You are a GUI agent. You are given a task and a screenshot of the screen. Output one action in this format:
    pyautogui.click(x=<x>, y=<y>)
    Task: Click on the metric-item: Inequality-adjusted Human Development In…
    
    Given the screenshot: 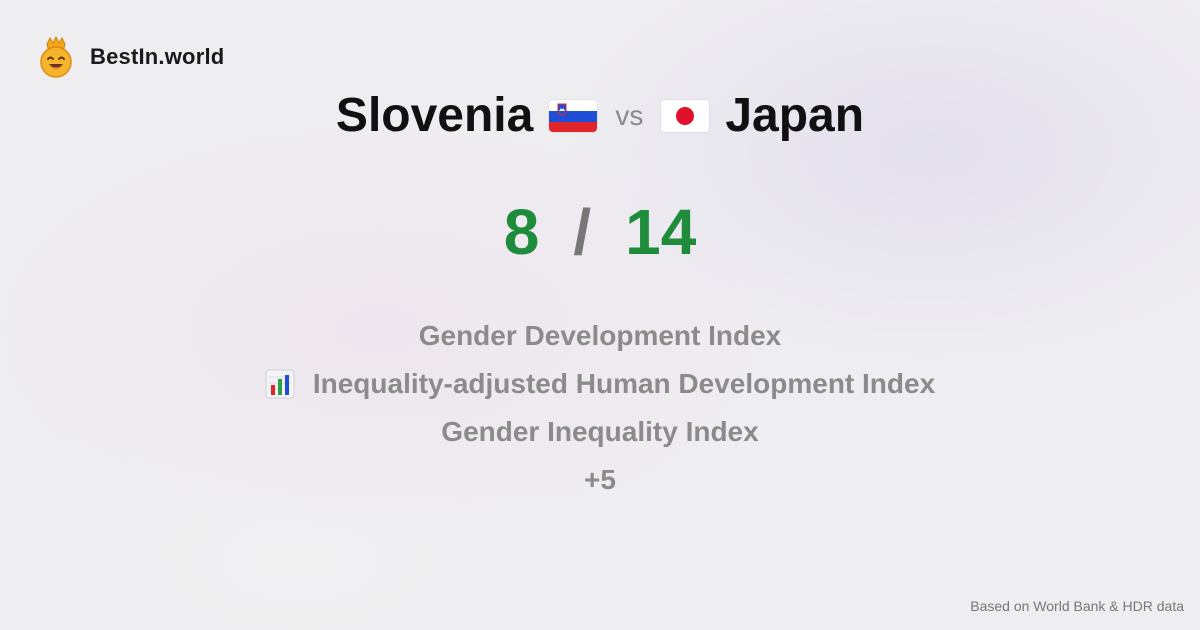 What is the action you would take?
    pyautogui.click(x=600, y=384)
    